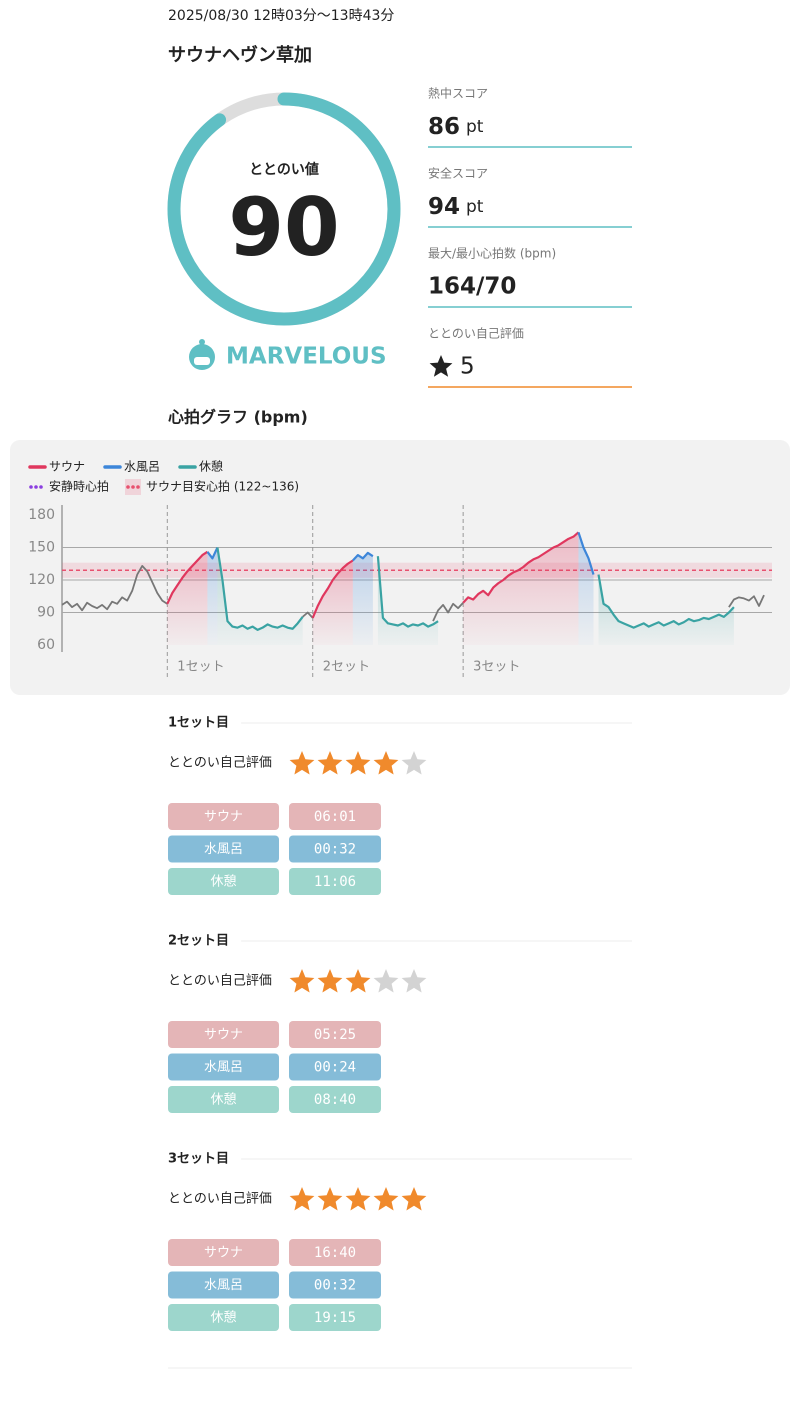 The height and width of the screenshot is (1406, 800). What do you see at coordinates (198, 723) in the screenshot?
I see `set-title: 1セット目` at bounding box center [198, 723].